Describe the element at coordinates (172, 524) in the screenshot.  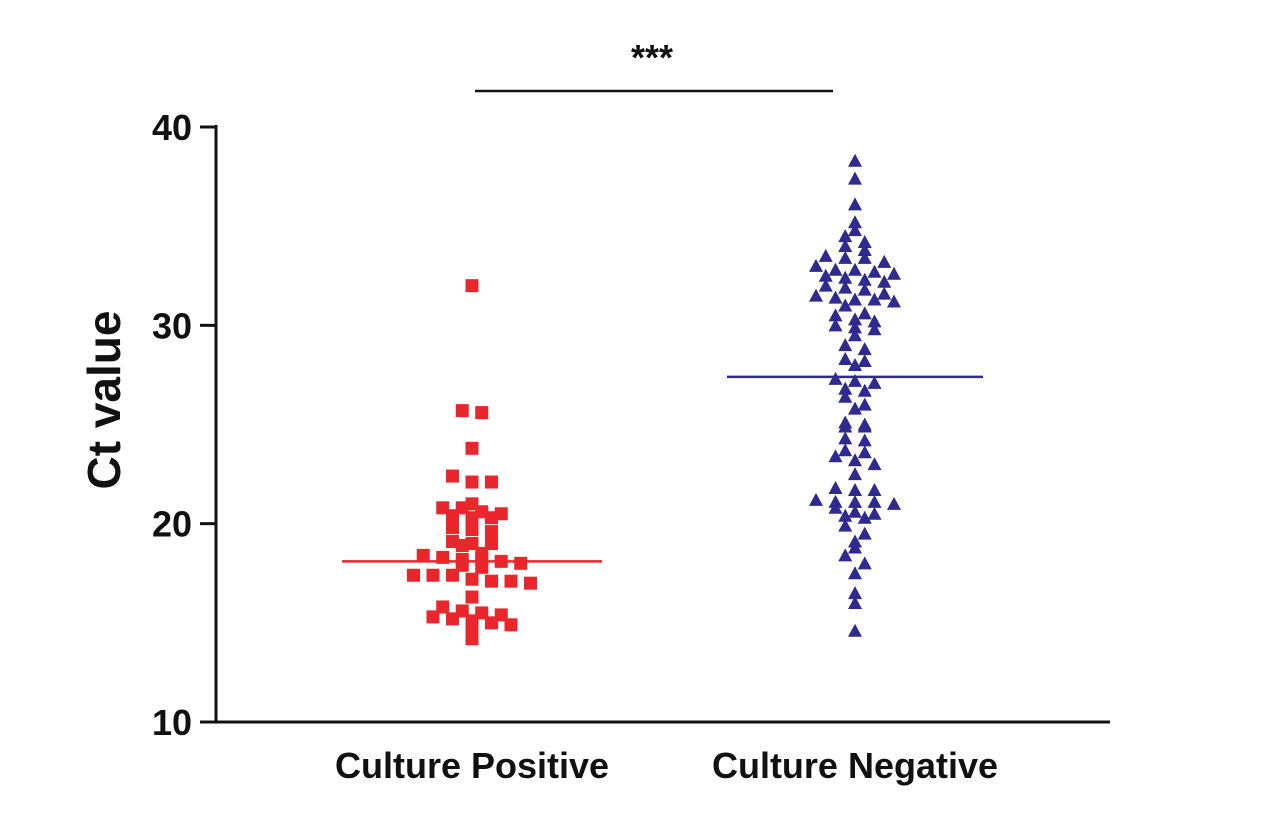
I see `y-tick-label: 20` at that location.